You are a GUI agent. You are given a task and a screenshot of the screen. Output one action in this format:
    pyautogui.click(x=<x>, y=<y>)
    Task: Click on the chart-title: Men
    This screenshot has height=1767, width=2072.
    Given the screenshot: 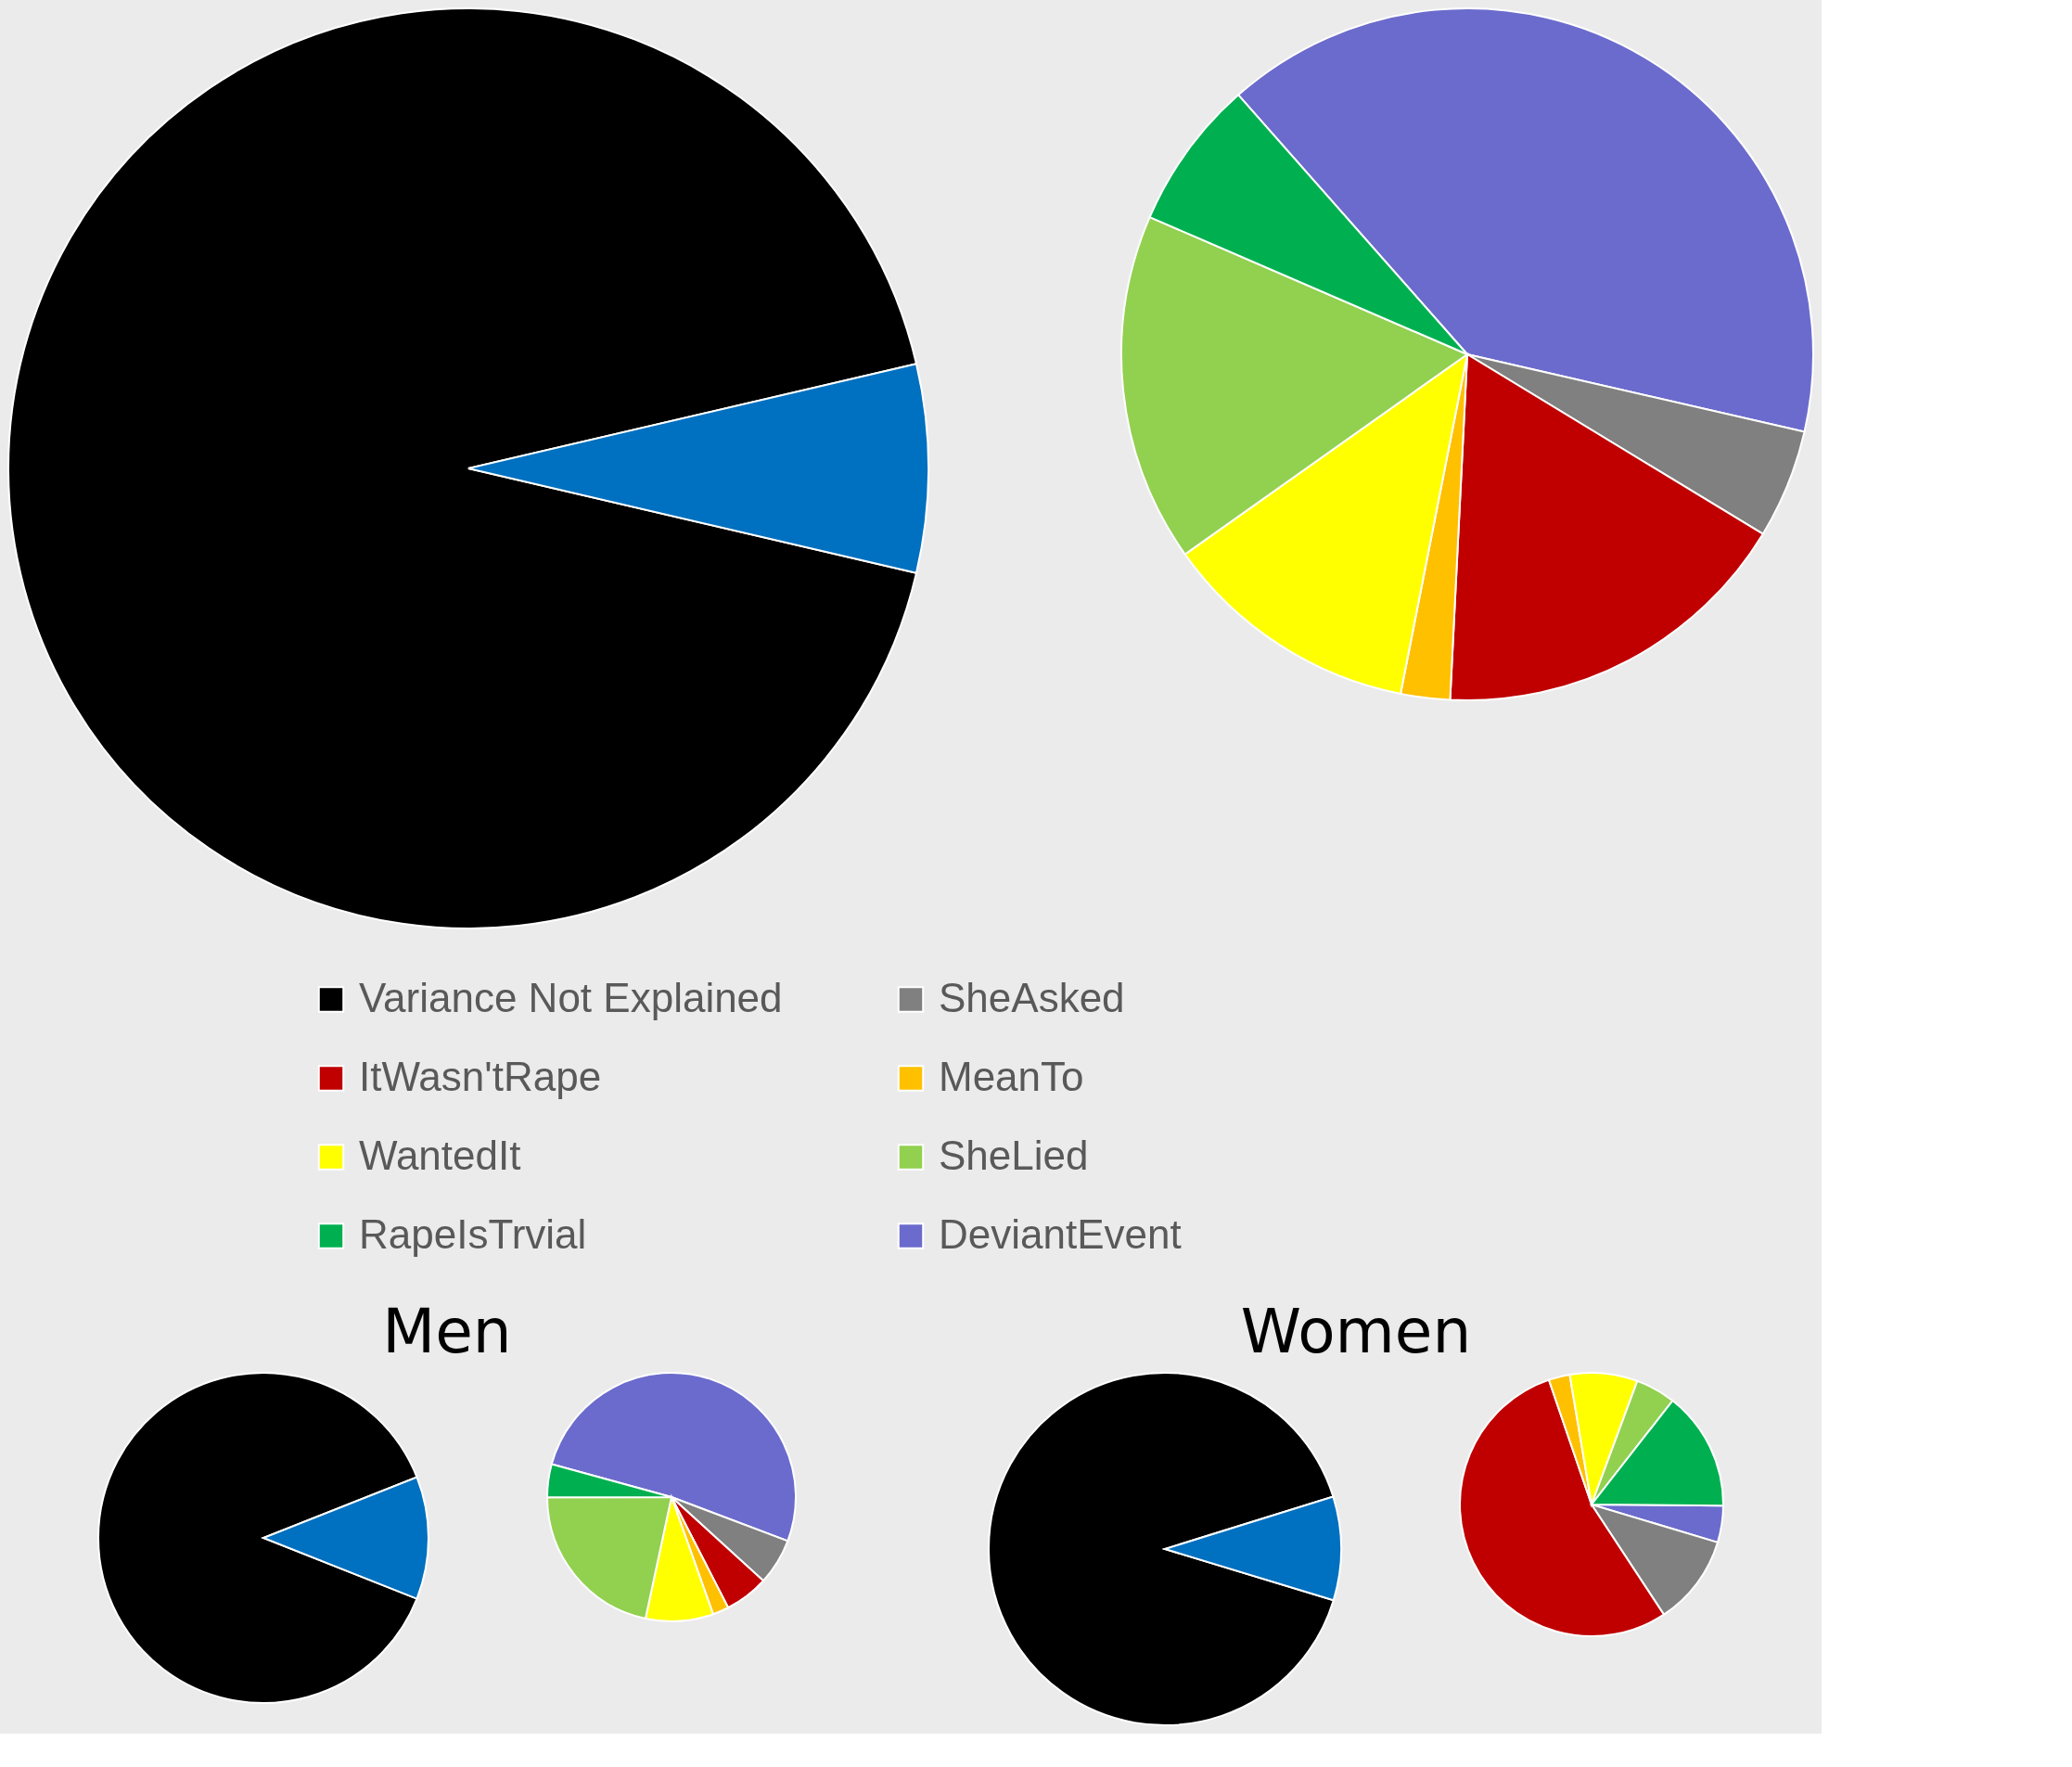 What is the action you would take?
    pyautogui.click(x=447, y=1332)
    